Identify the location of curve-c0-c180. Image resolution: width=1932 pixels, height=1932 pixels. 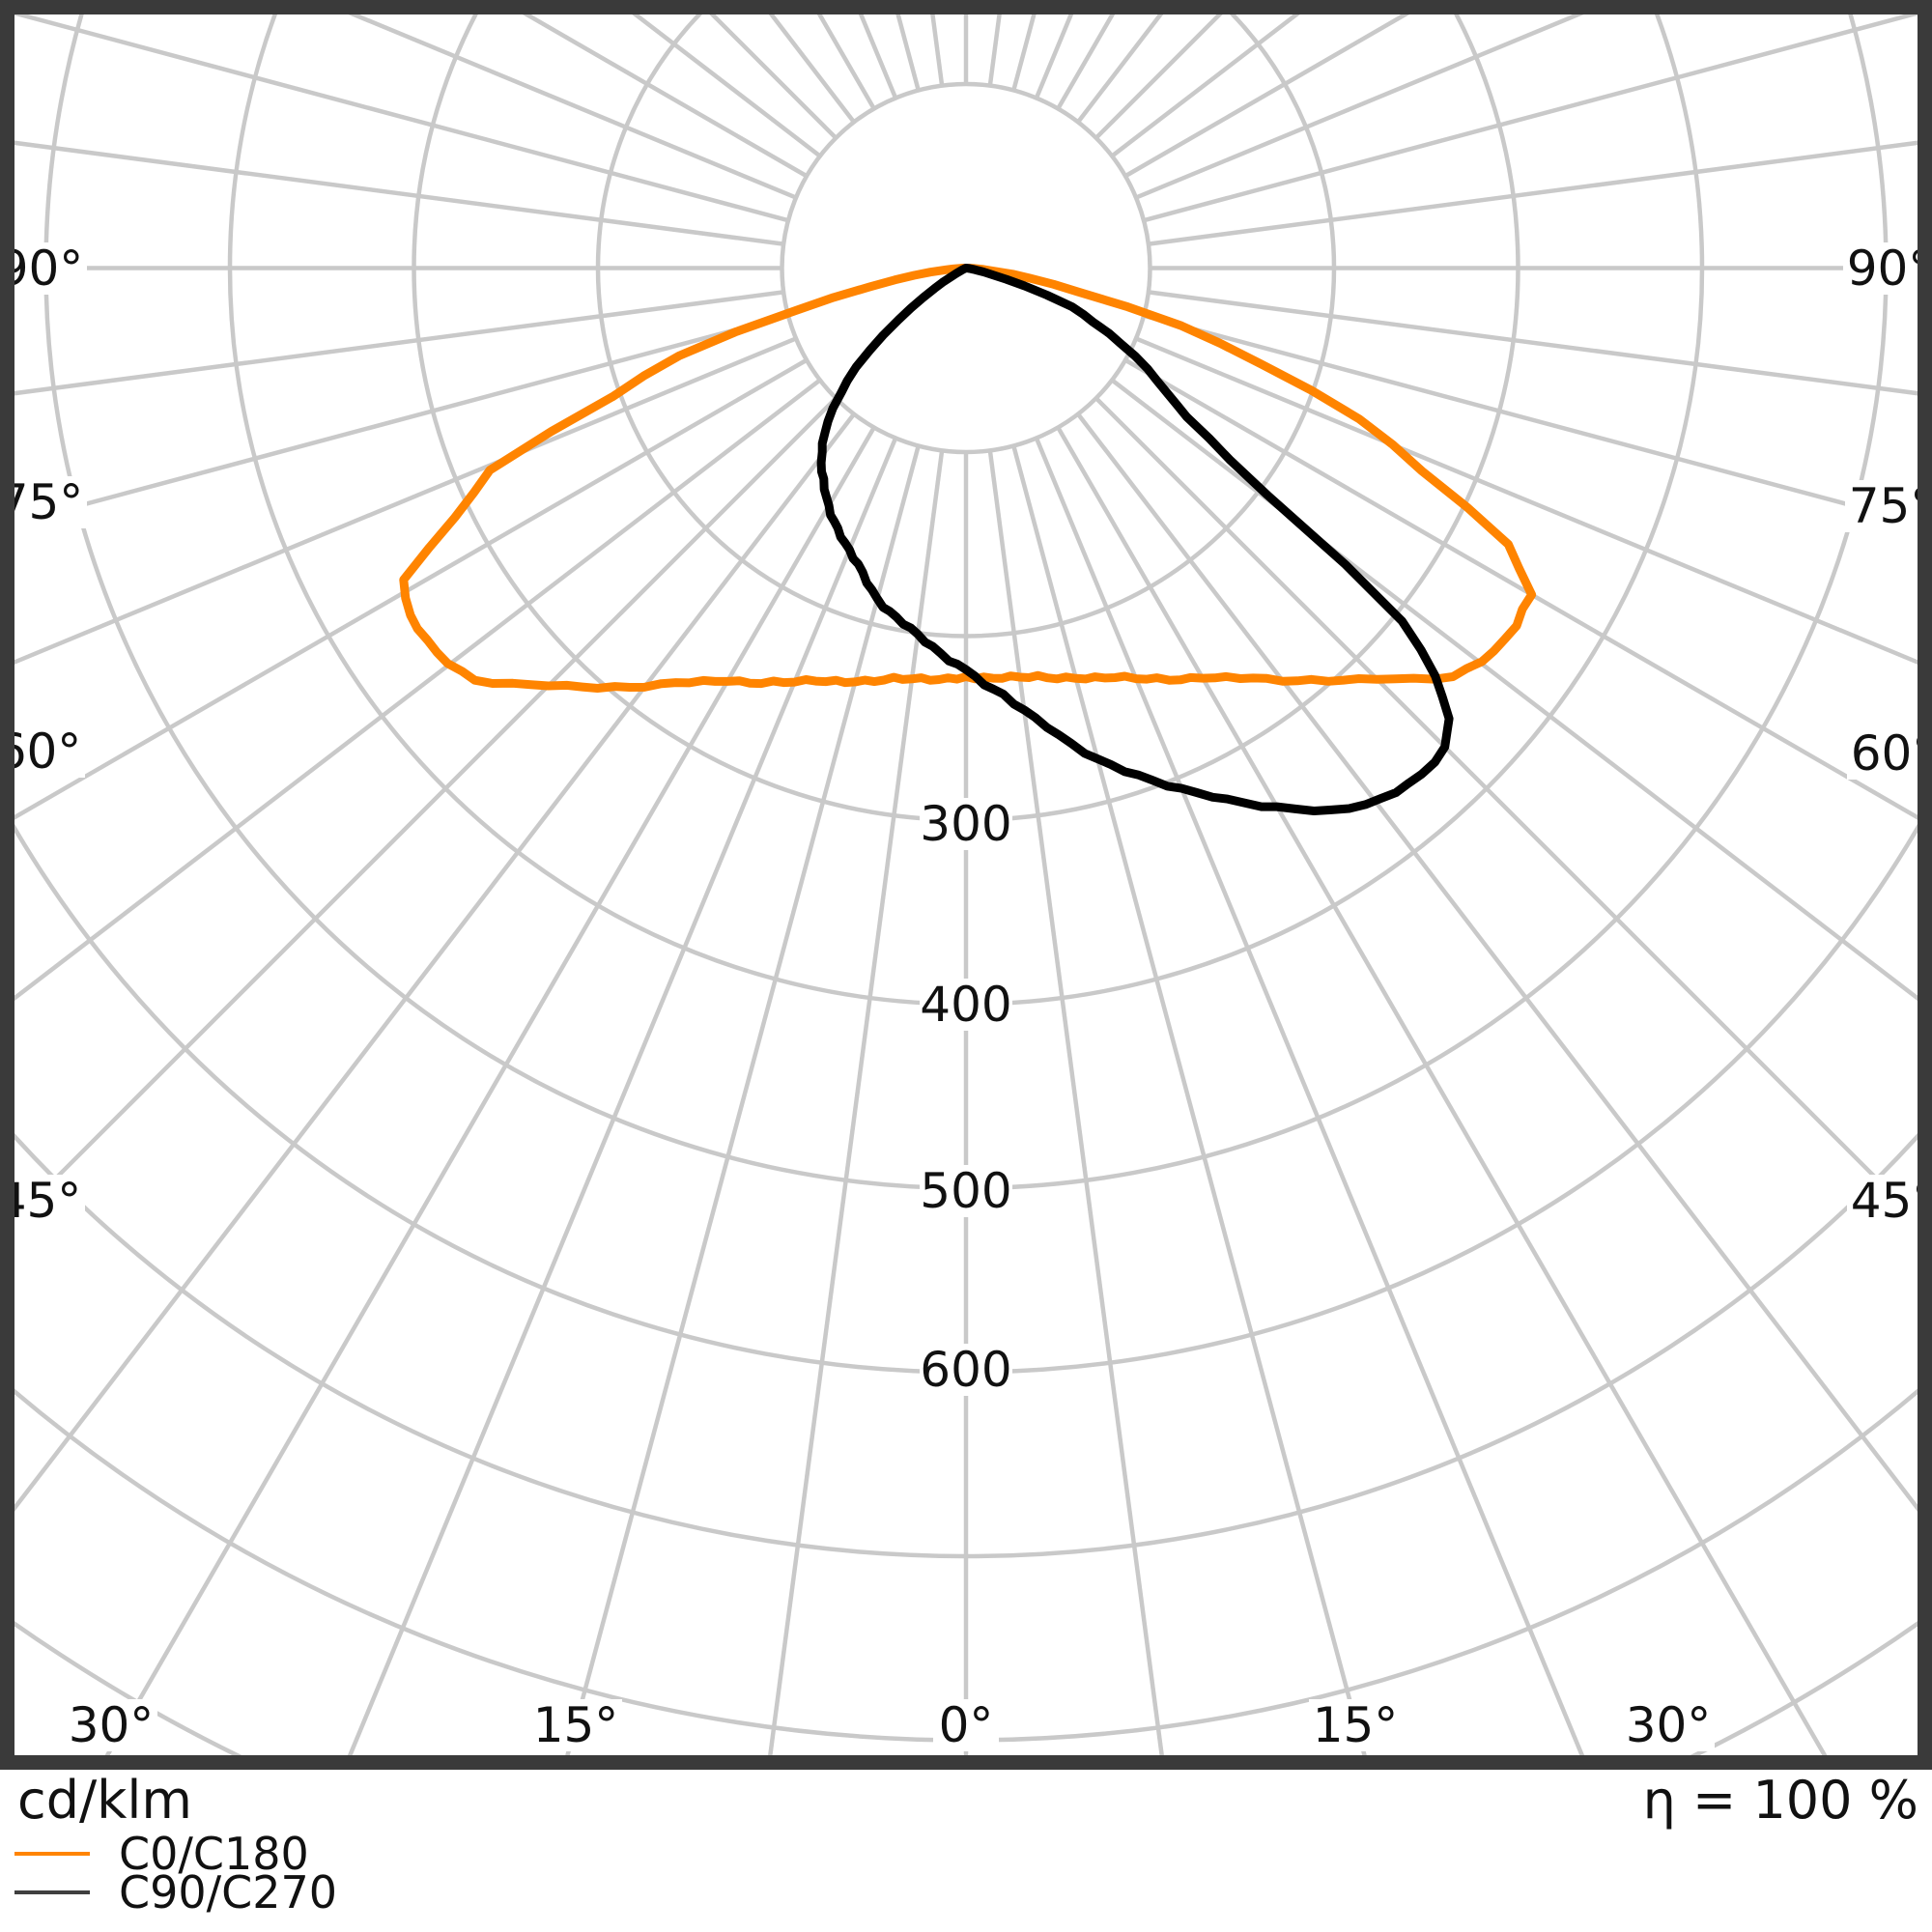
(968, 478).